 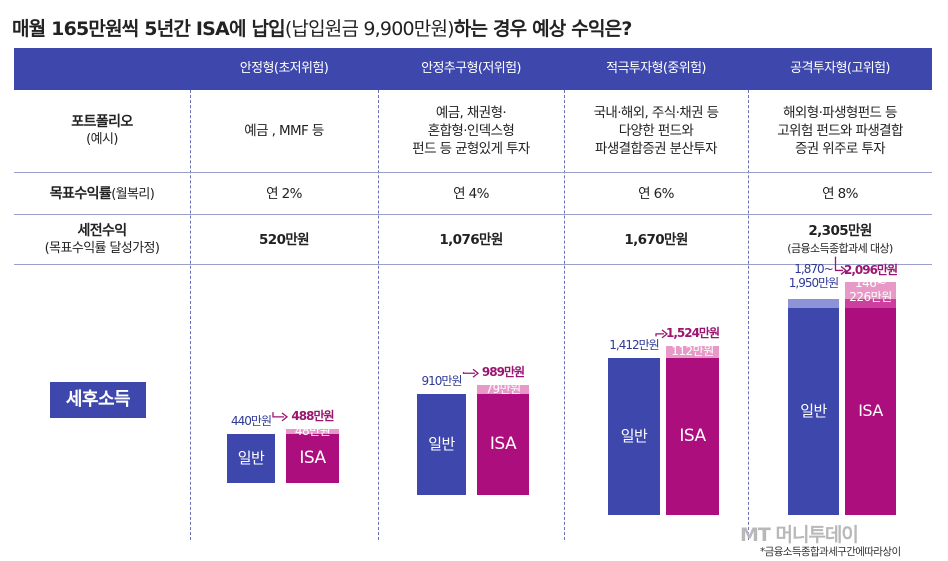 I want to click on portfolio-cell-3: 국내·해외, 주식·채권 등 다양한 펀드와 파생결합증권 분산투자, so click(x=656, y=131).